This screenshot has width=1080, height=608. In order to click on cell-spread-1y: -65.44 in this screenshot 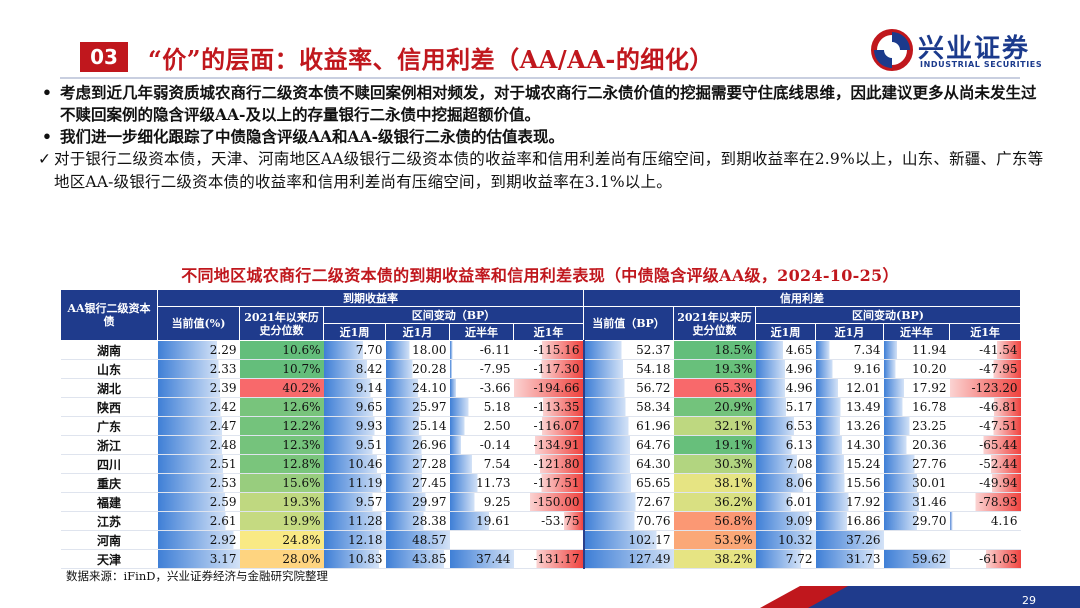, I will do `click(985, 445)`.